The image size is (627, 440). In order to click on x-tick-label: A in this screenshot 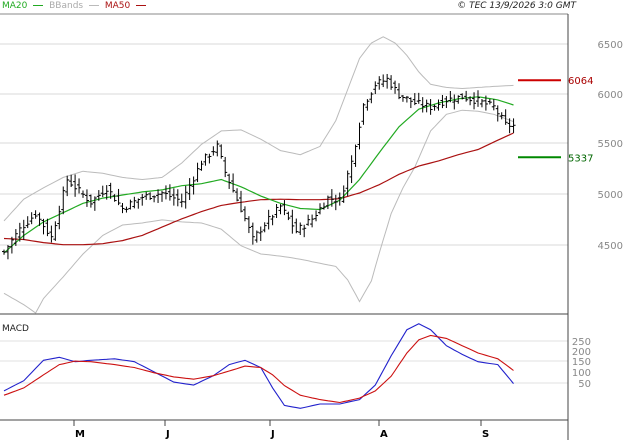, I will do `click(384, 434)`.